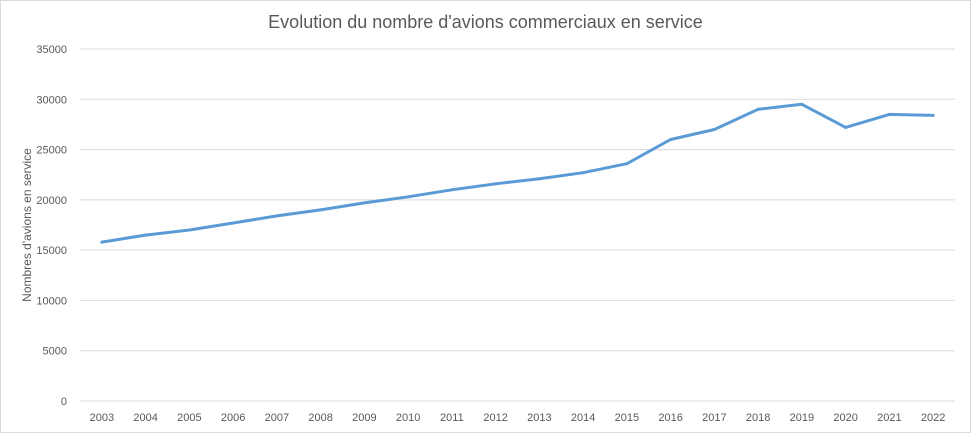 Image resolution: width=971 pixels, height=433 pixels. What do you see at coordinates (452, 418) in the screenshot?
I see `x-tick-label: 2011` at bounding box center [452, 418].